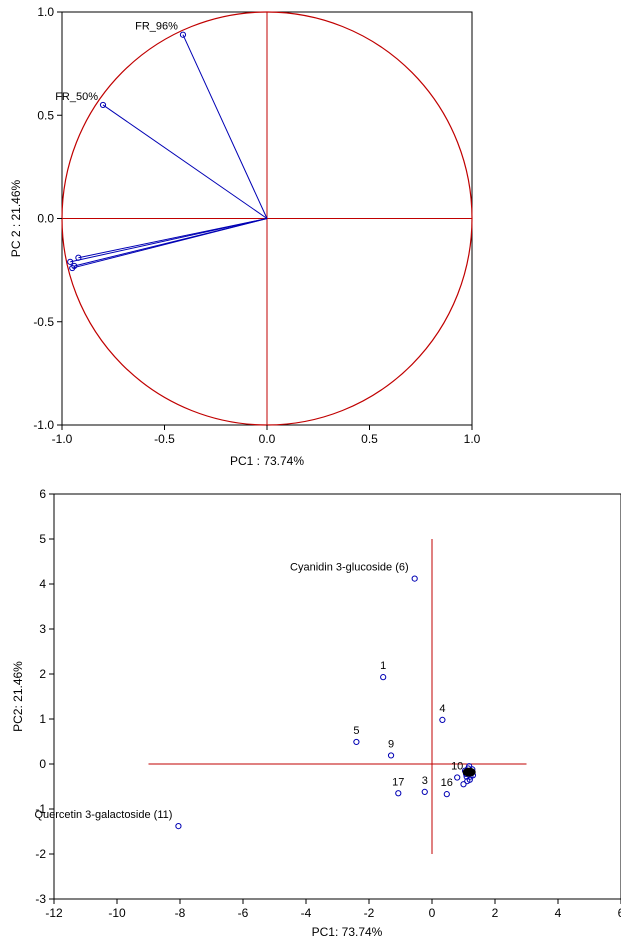 The image size is (621, 941). What do you see at coordinates (43, 425) in the screenshot?
I see `loading-plot-y-tick-label: -1.0` at bounding box center [43, 425].